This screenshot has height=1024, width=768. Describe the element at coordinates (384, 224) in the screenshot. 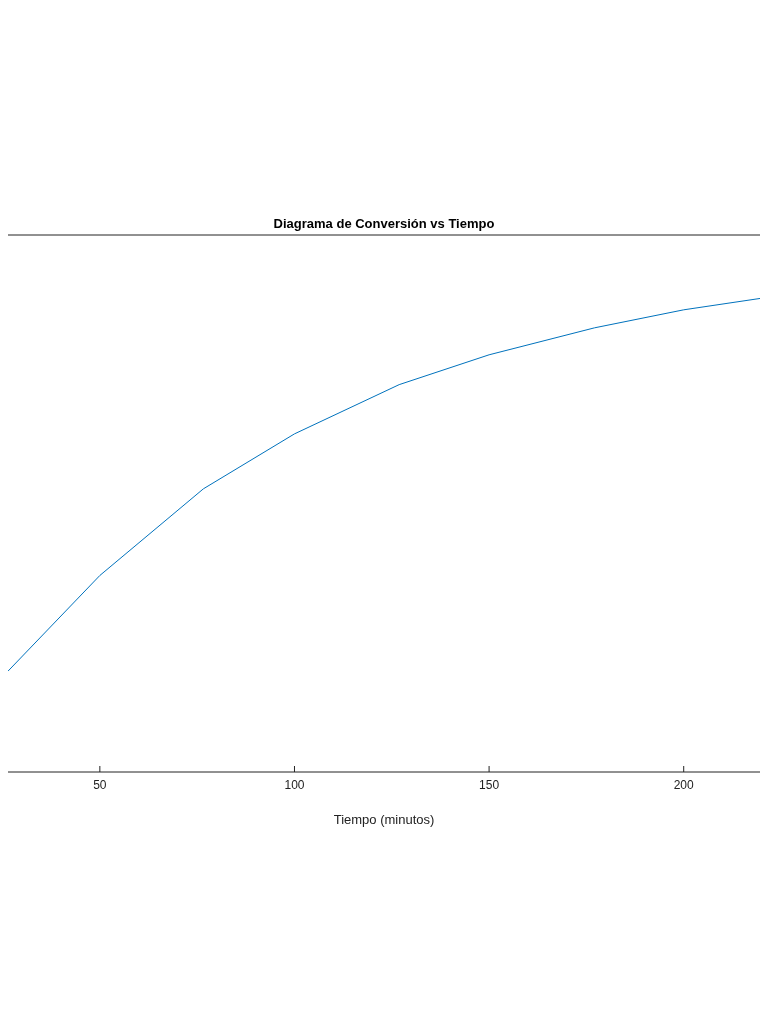

I see `chart-title: Diagrama de Conversión vs Tiempo` at that location.